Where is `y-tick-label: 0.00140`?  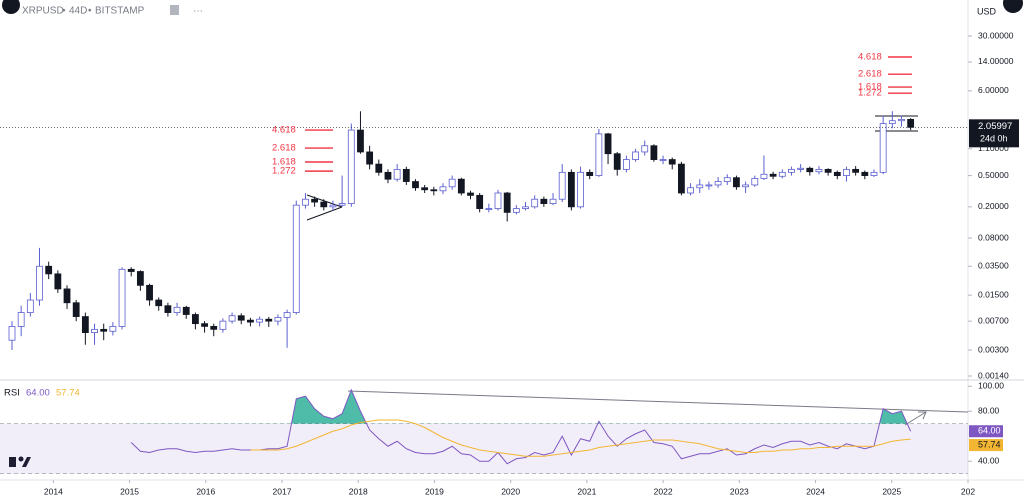 y-tick-label: 0.00140 is located at coordinates (993, 375).